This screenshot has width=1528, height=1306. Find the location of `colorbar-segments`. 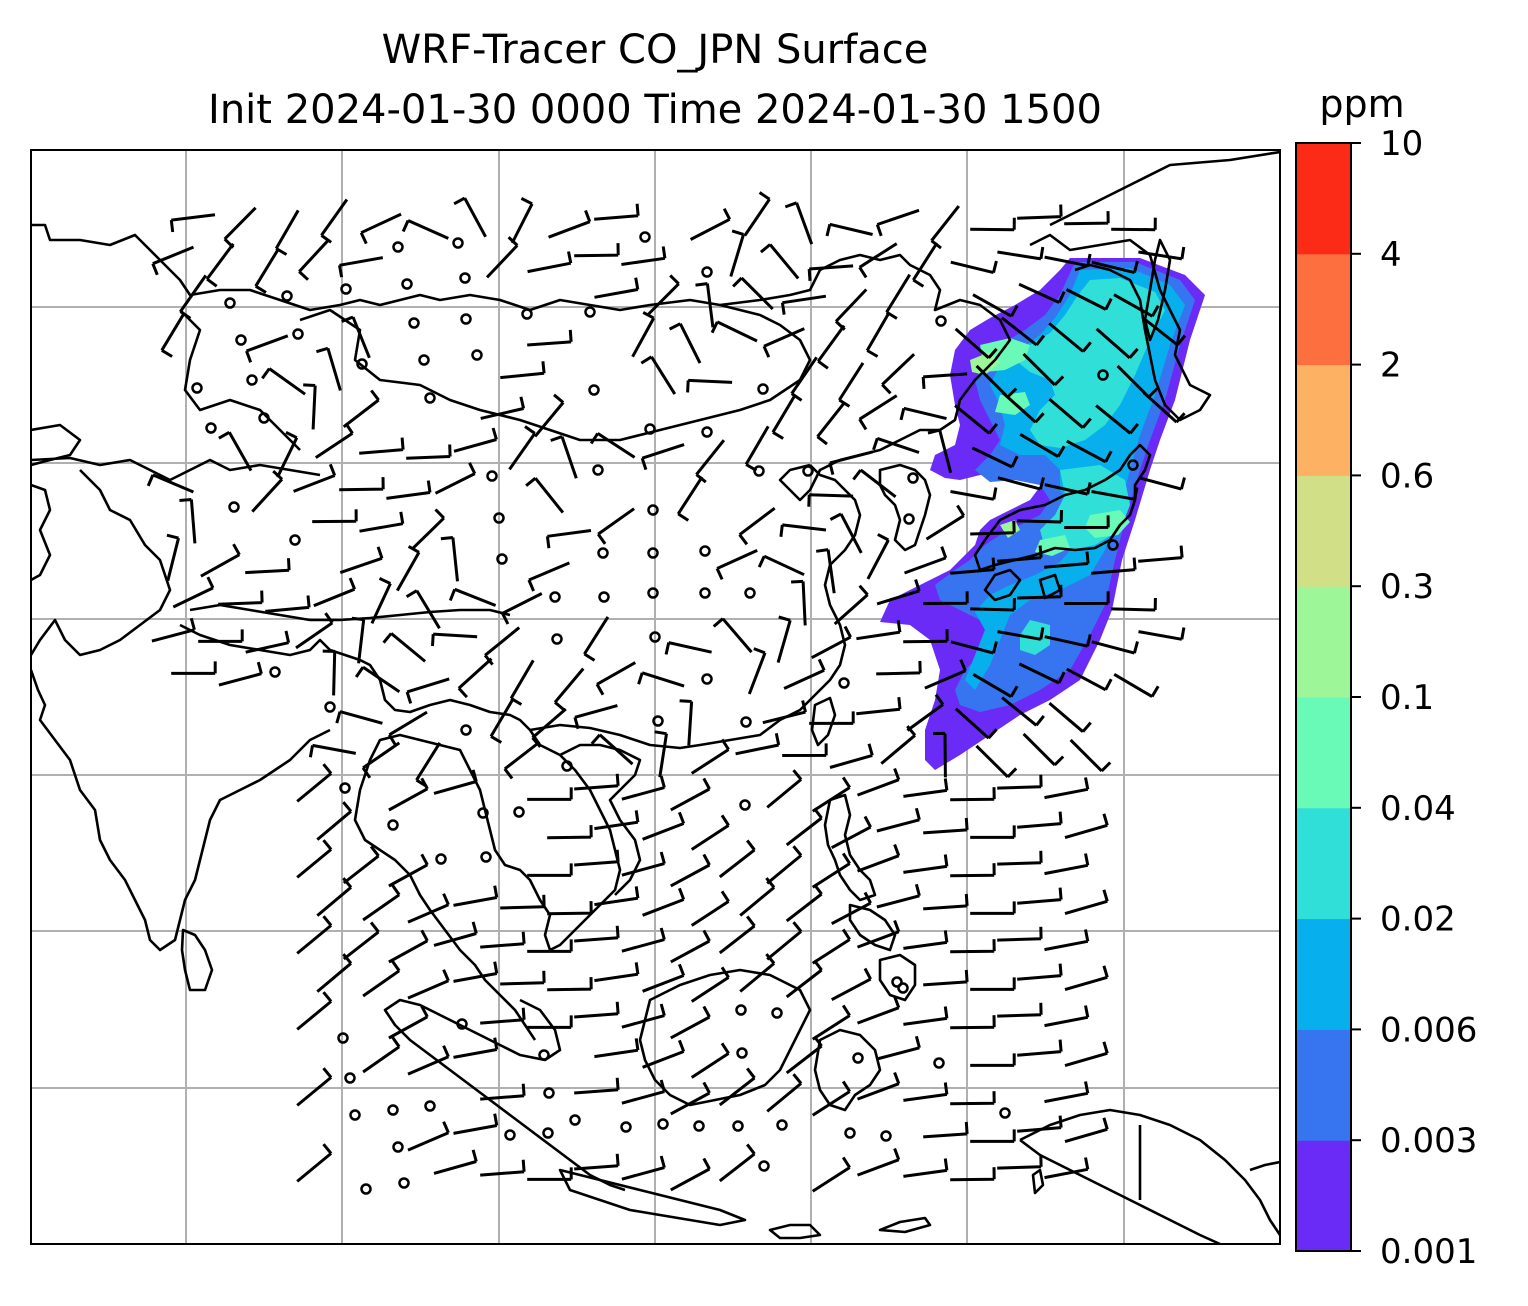

colorbar-segments is located at coordinates (1323, 697).